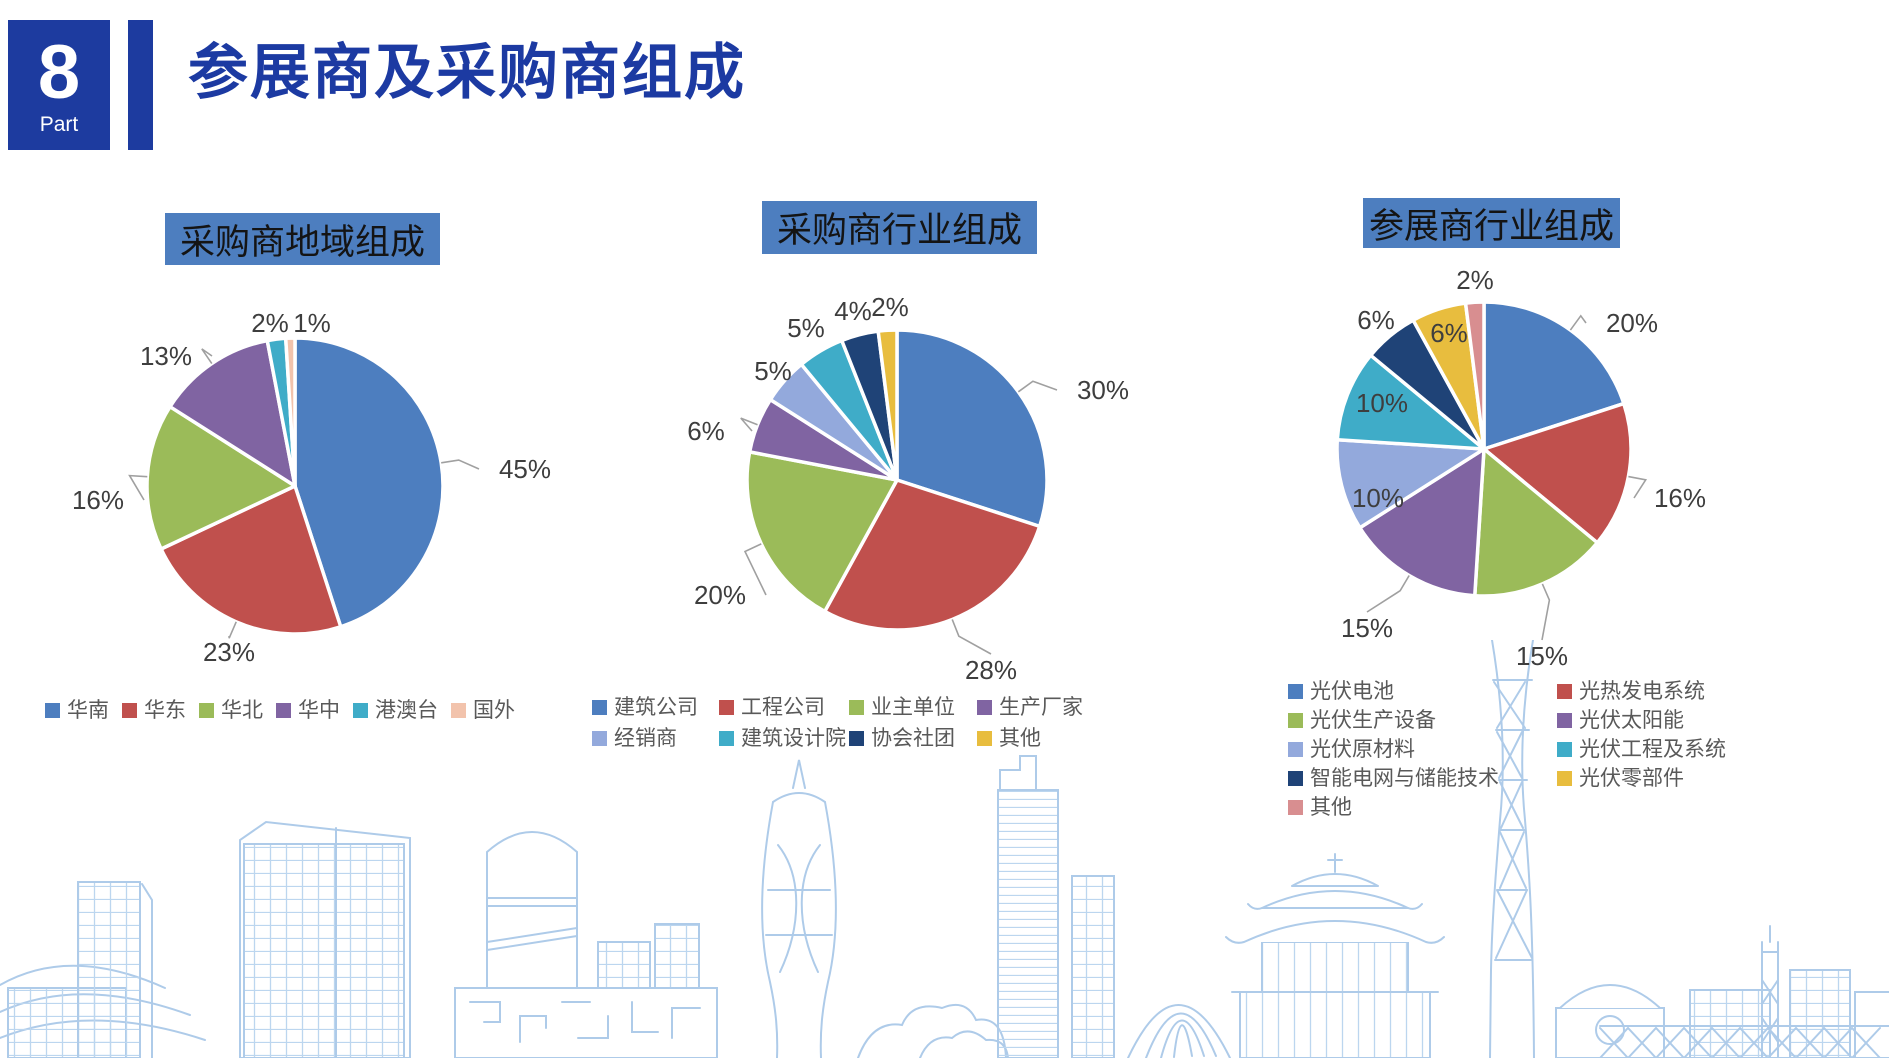 The width and height of the screenshot is (1889, 1058). Describe the element at coordinates (837, 723) in the screenshot. I see `legend-buyer-industry: 建筑公司 工程公司 业主单位 生产厂家 经销商 建筑设计院 协会社团 其他` at that location.